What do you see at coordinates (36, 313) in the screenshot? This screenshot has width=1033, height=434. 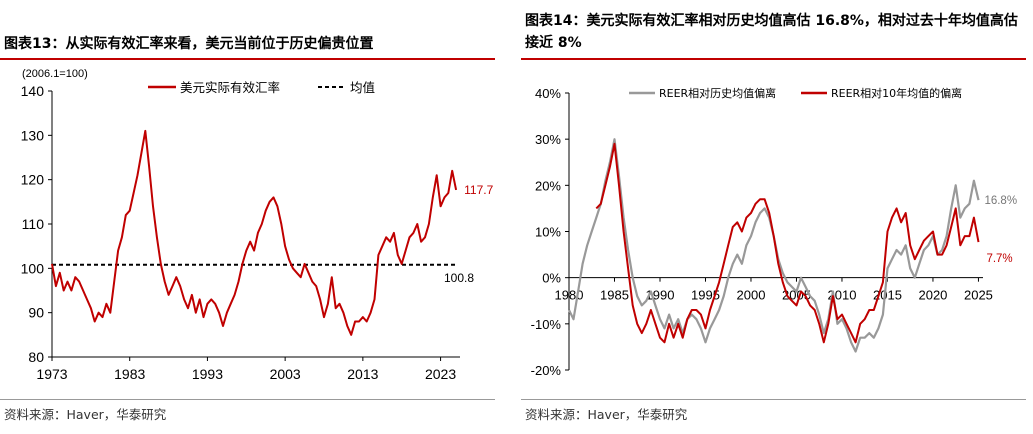 I see `y-tick-label: 90` at bounding box center [36, 313].